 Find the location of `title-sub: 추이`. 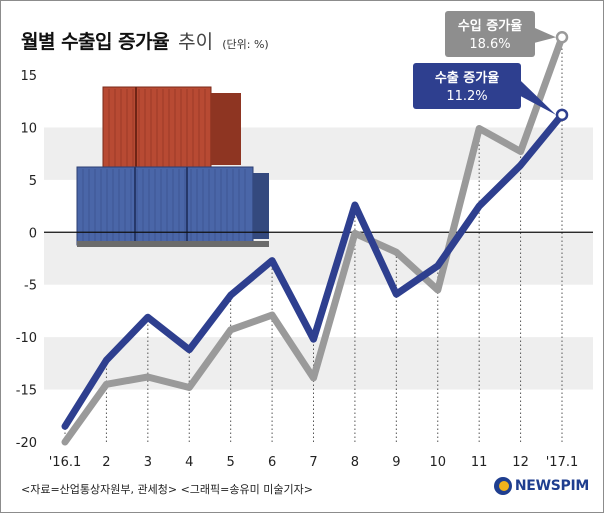

title-sub: 추이 is located at coordinates (196, 42).